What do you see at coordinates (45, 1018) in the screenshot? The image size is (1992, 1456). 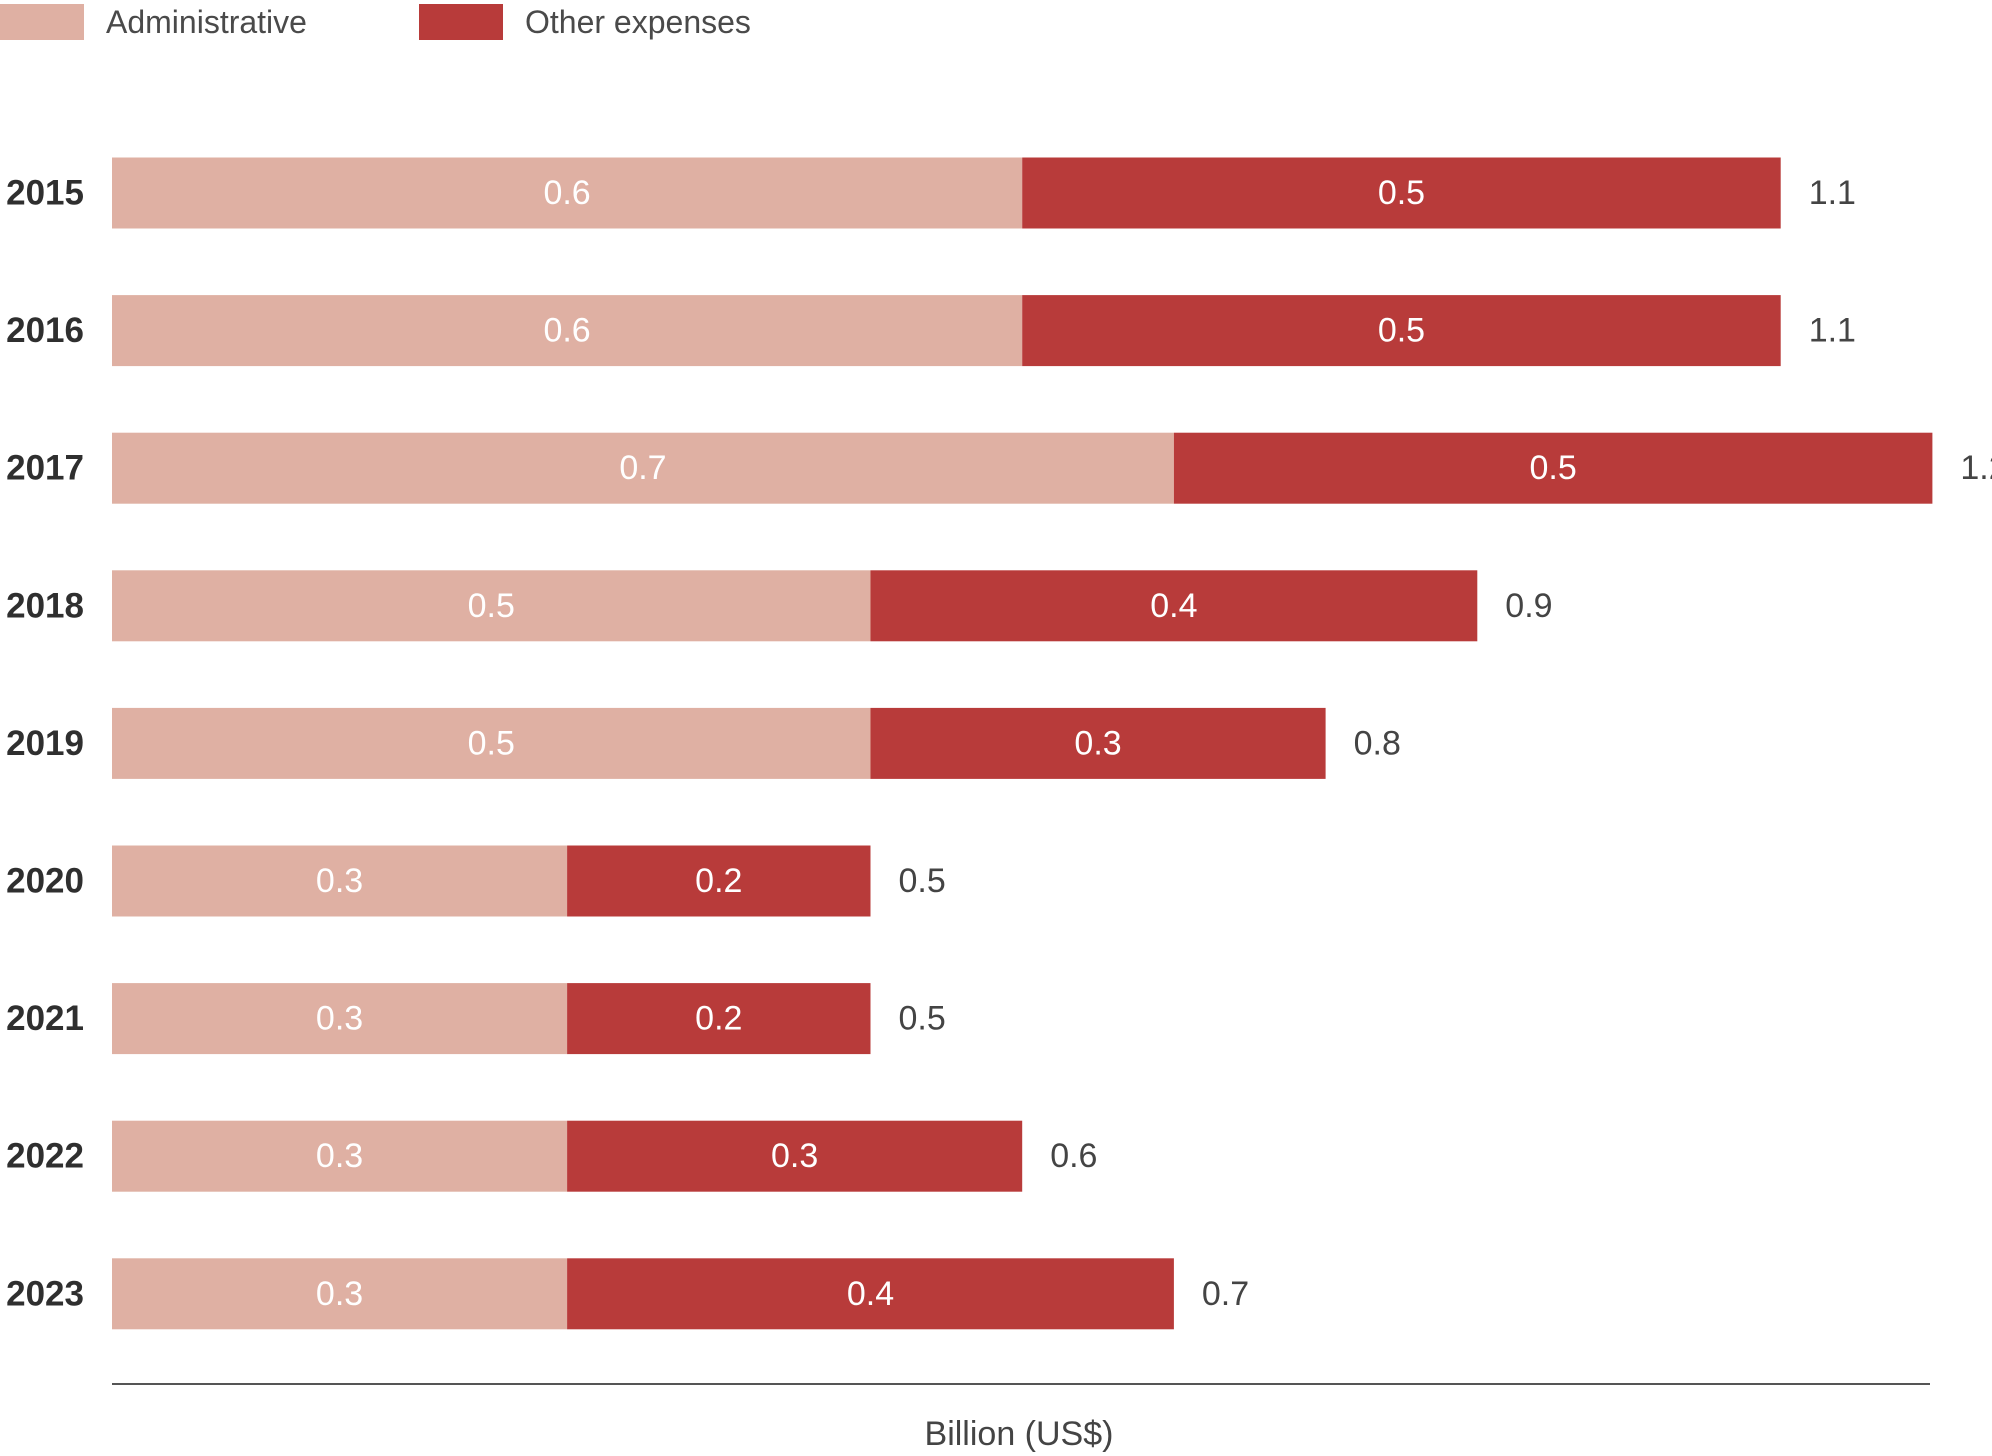 I see `category-label: 2021` at bounding box center [45, 1018].